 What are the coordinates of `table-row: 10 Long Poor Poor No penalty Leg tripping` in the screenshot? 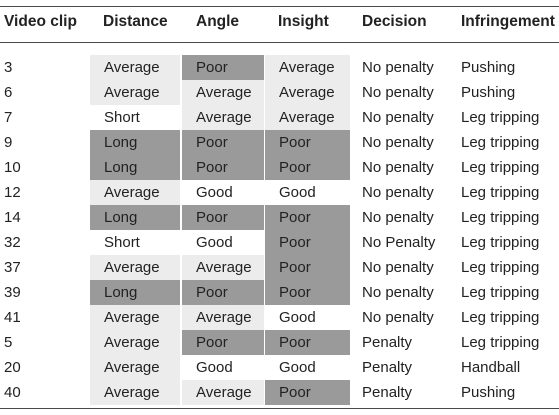 It's located at (279, 167).